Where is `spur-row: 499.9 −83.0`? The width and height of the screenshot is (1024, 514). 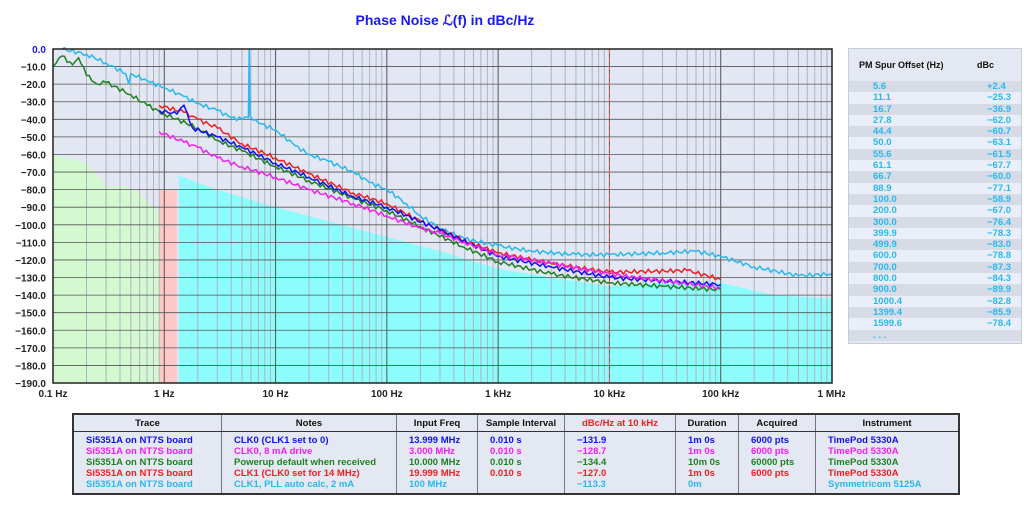 spur-row: 499.9 −83.0 is located at coordinates (935, 245).